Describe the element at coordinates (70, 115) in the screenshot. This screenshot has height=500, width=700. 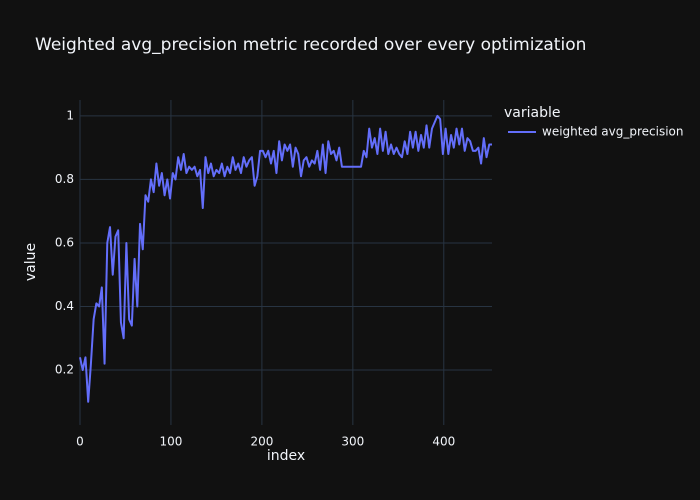
I see `y-tick-label: 1` at that location.